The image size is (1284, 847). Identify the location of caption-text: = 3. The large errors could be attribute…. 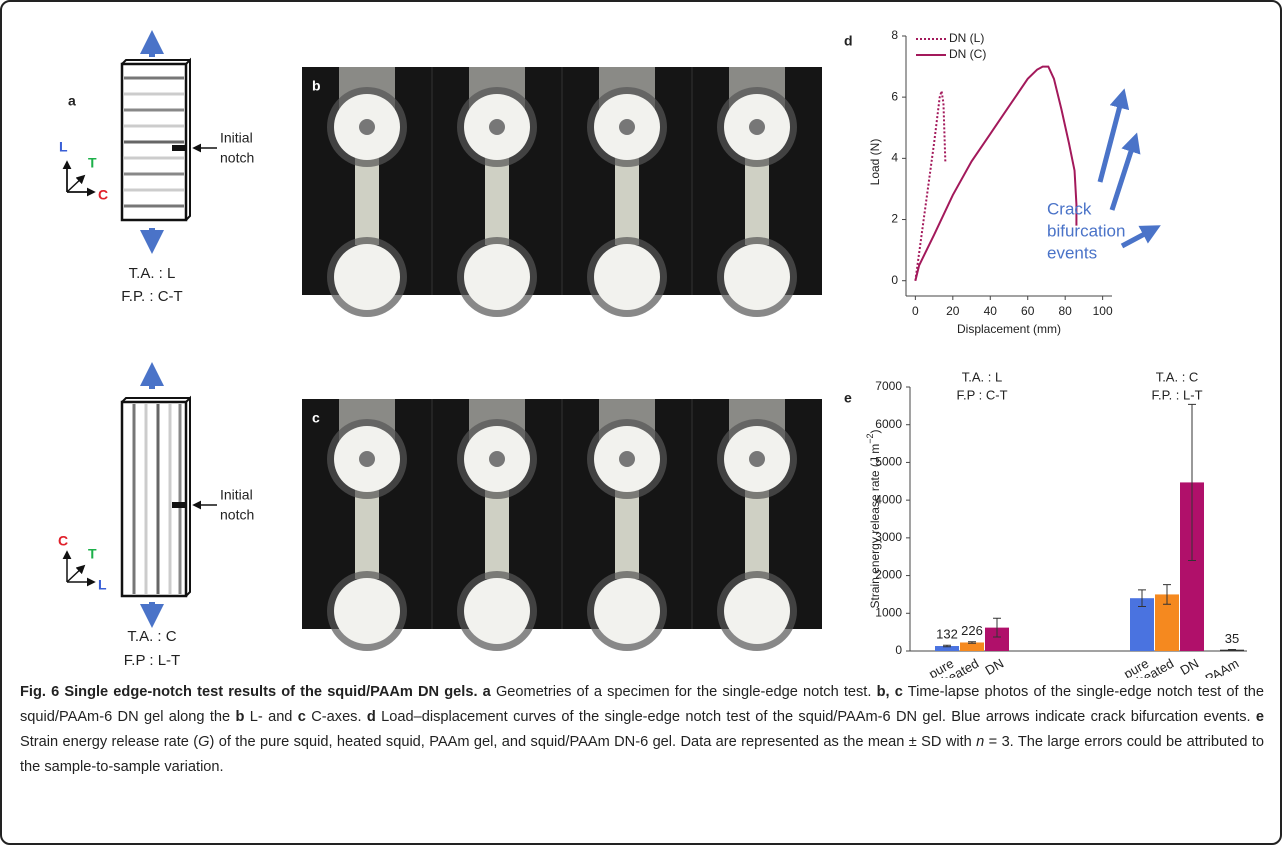
(642, 754).